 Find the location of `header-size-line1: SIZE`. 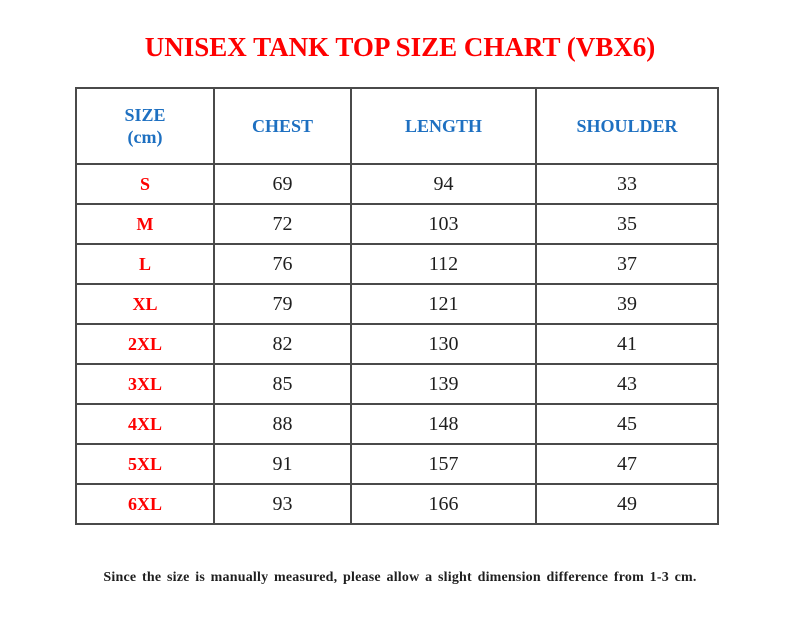

header-size-line1: SIZE is located at coordinates (145, 114).